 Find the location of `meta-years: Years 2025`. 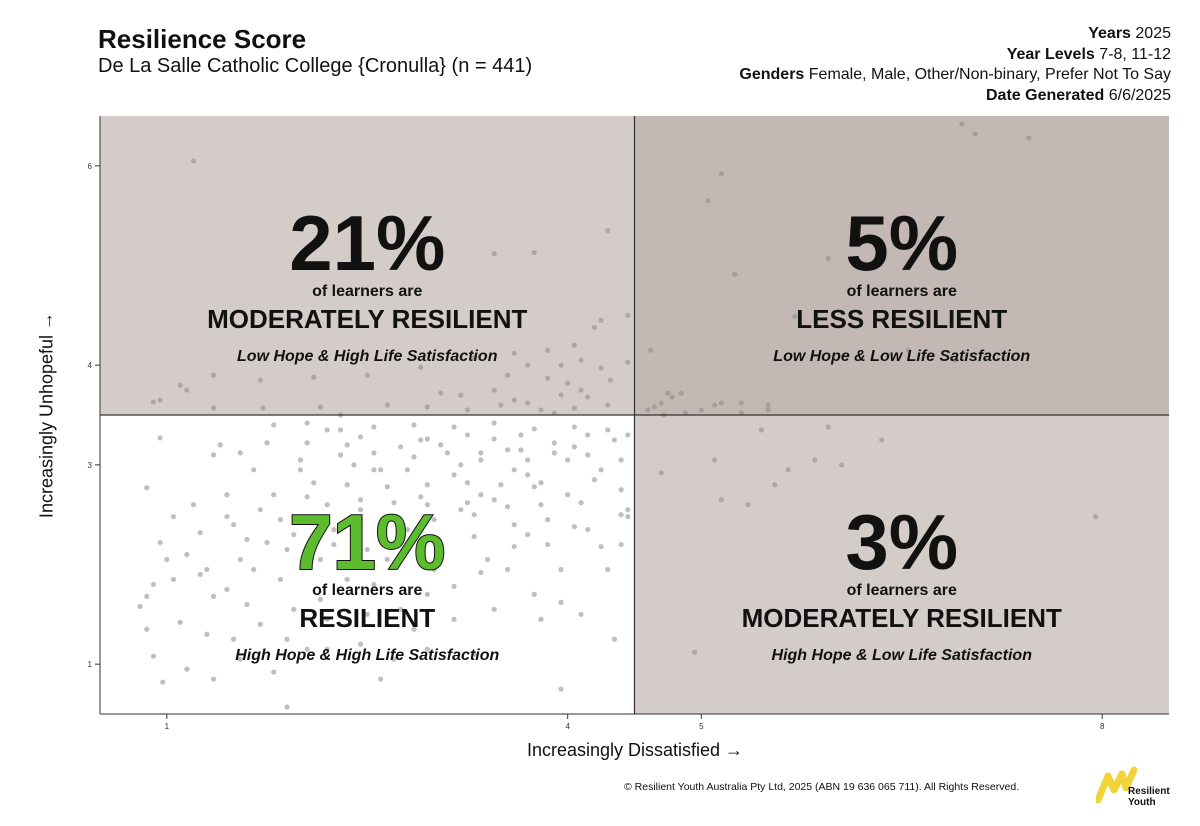

meta-years: Years 2025 is located at coordinates (955, 34).